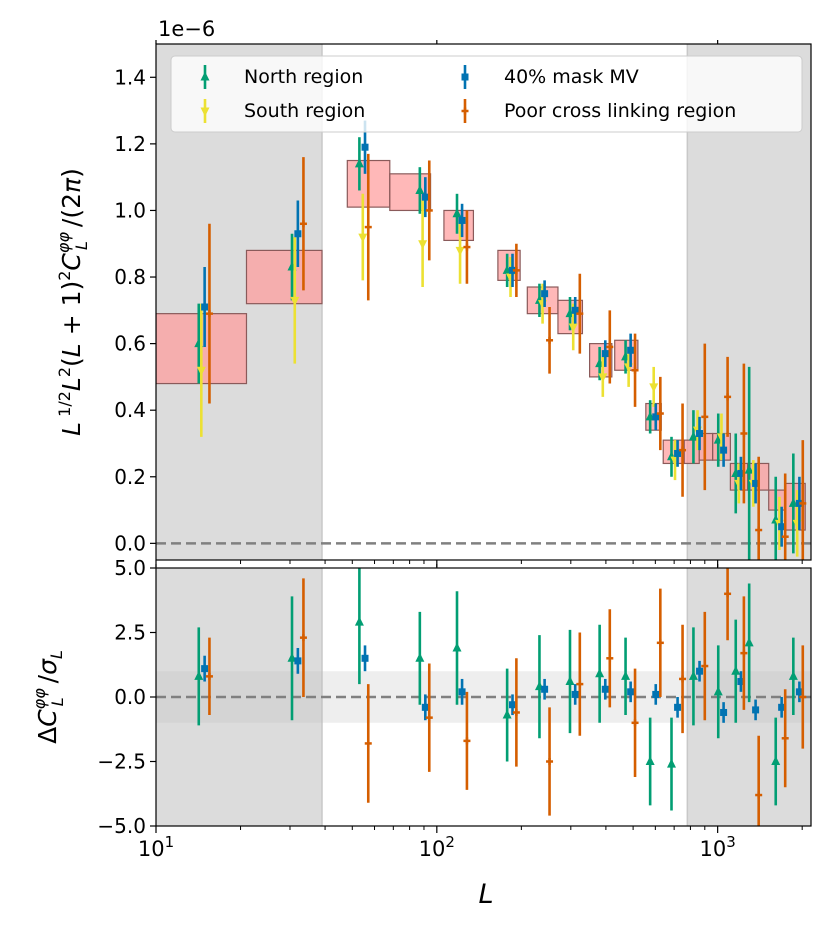 The height and width of the screenshot is (928, 829). I want to click on y-tick-label: −5.0, so click(121, 826).